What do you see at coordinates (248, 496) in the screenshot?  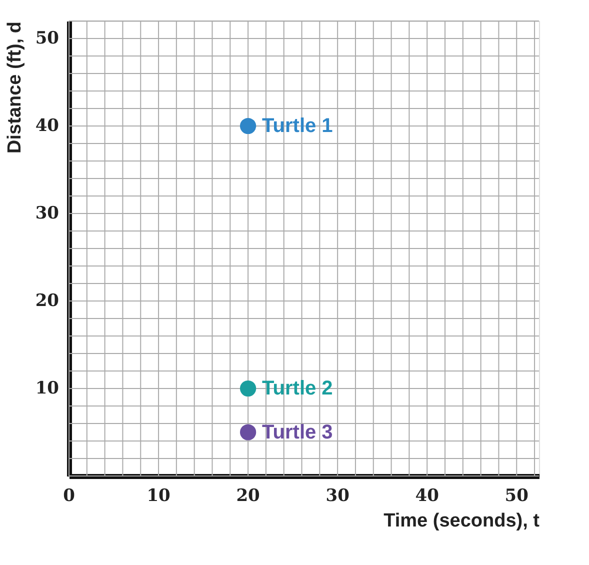 I see `x-tick-label: 20` at bounding box center [248, 496].